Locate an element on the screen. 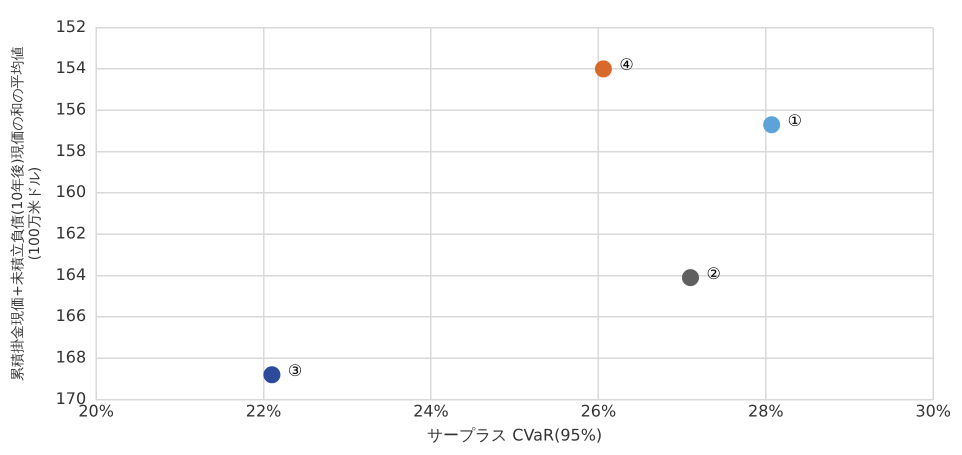 This screenshot has height=455, width=962. annotation: ③ is located at coordinates (295, 370).